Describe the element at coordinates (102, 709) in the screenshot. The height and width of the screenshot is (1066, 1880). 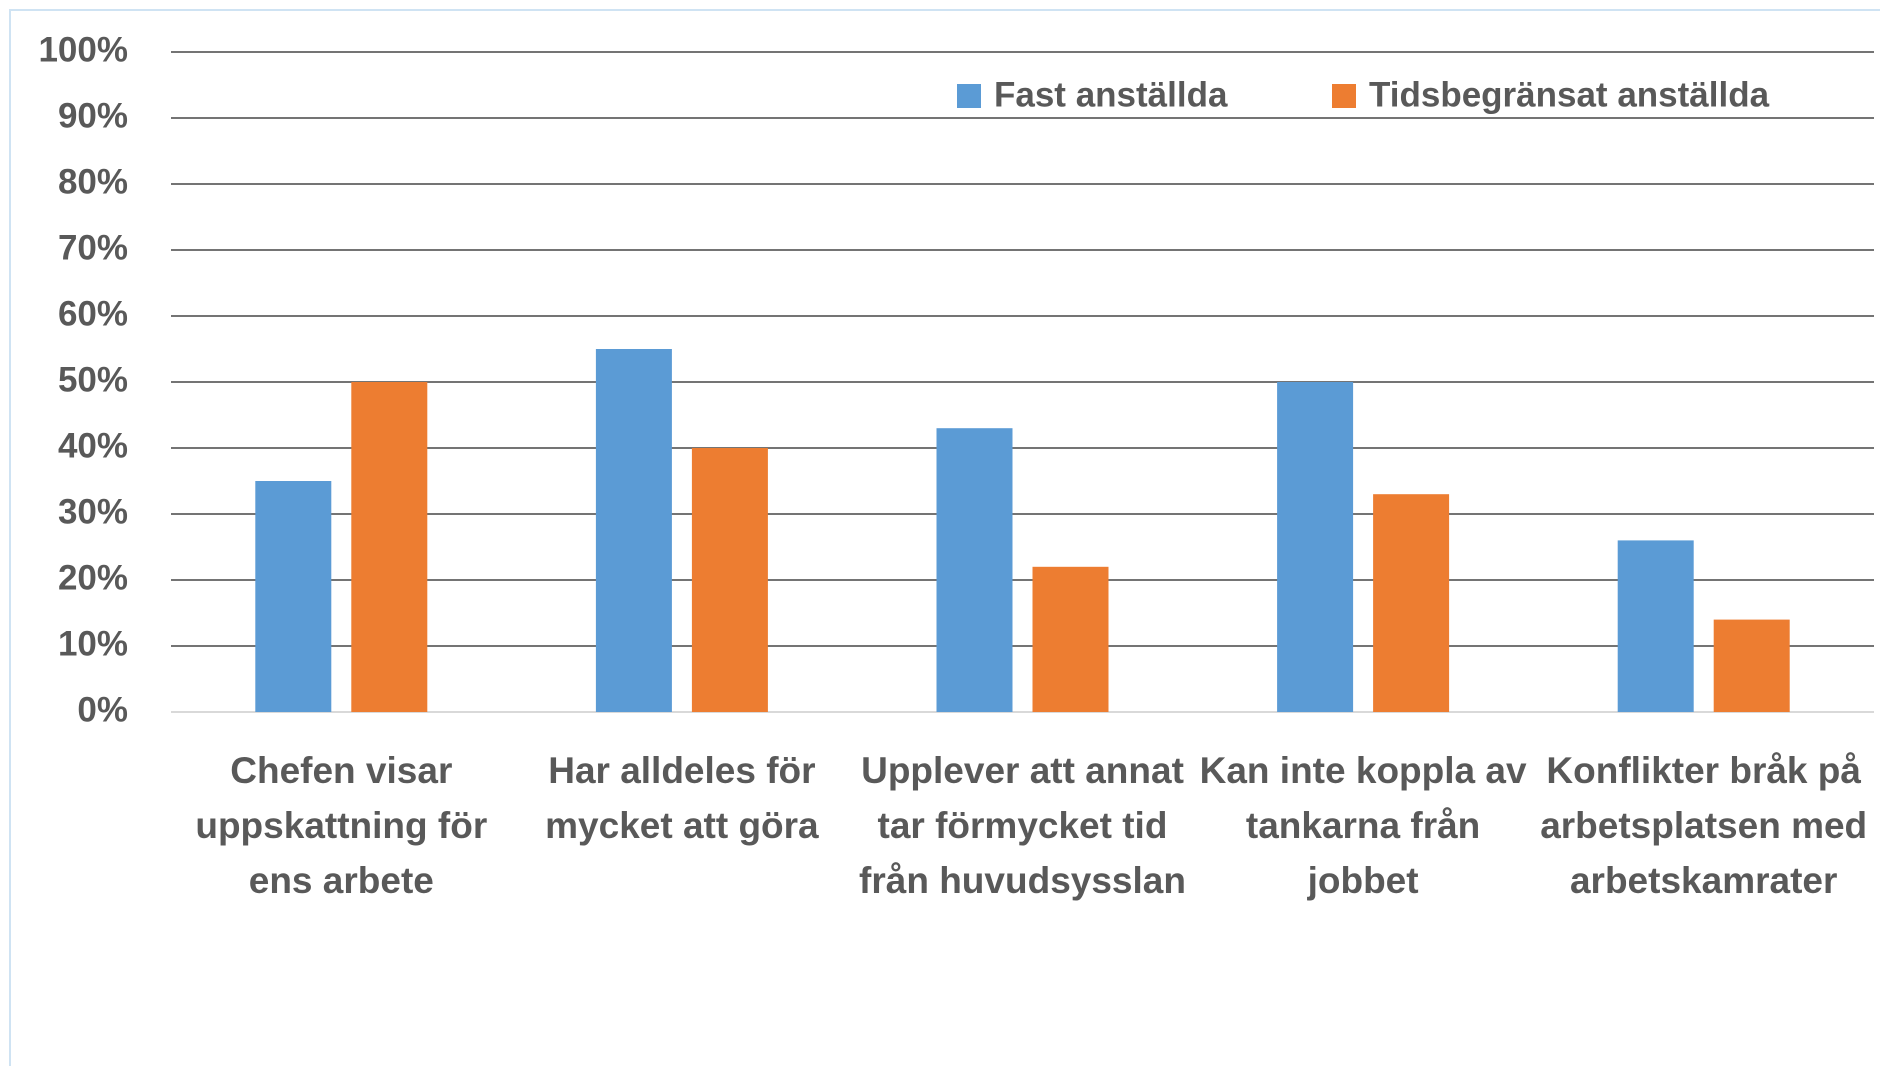
I see `y-tick-label: 0%` at that location.